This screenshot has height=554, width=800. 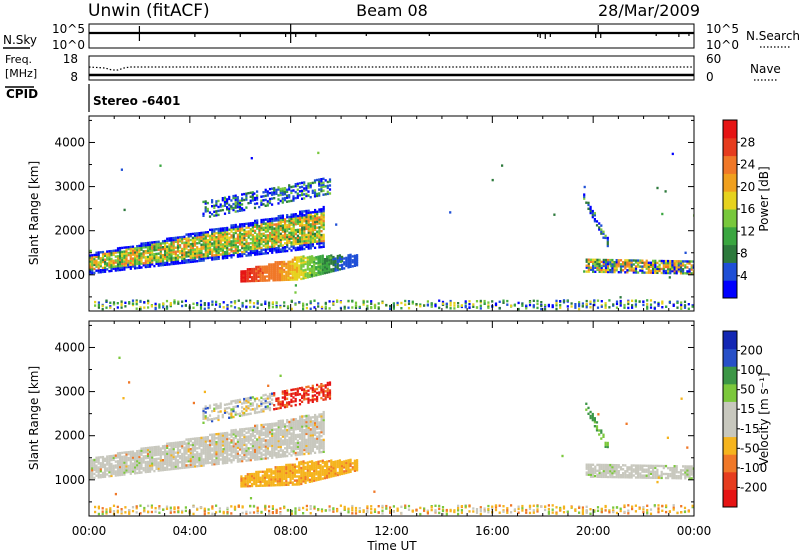 I want to click on cpid-label: CPID, so click(x=22, y=94).